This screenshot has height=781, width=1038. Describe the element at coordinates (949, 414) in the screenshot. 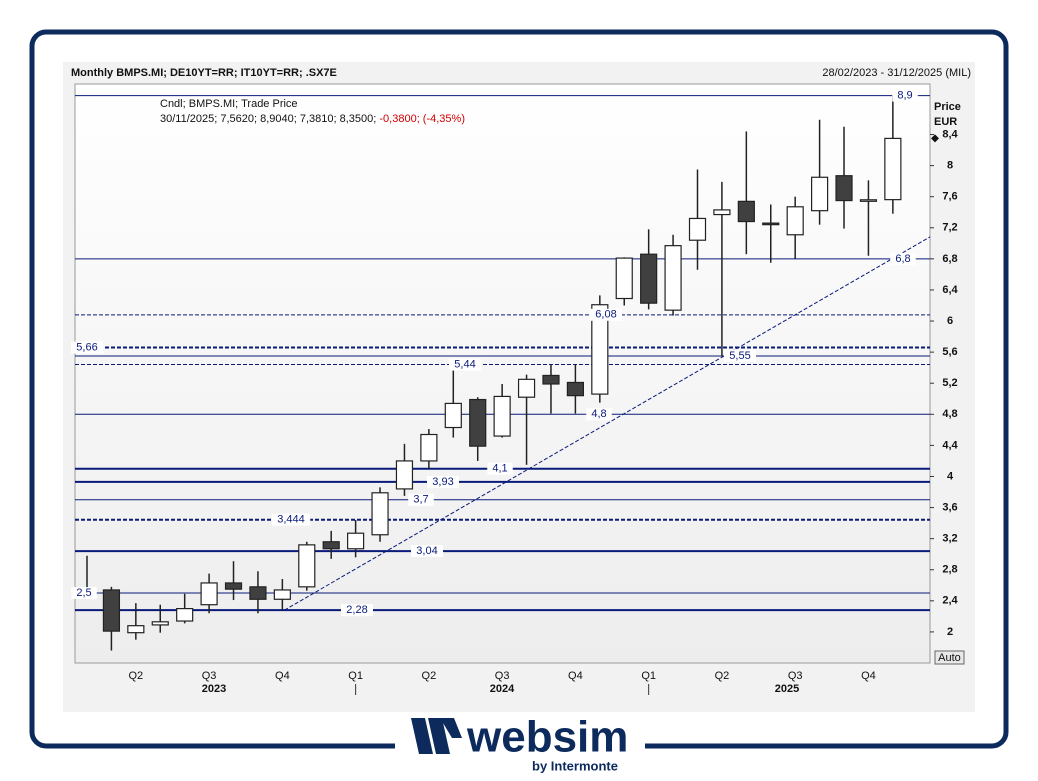

I see `y-tick-label: 4,8` at that location.